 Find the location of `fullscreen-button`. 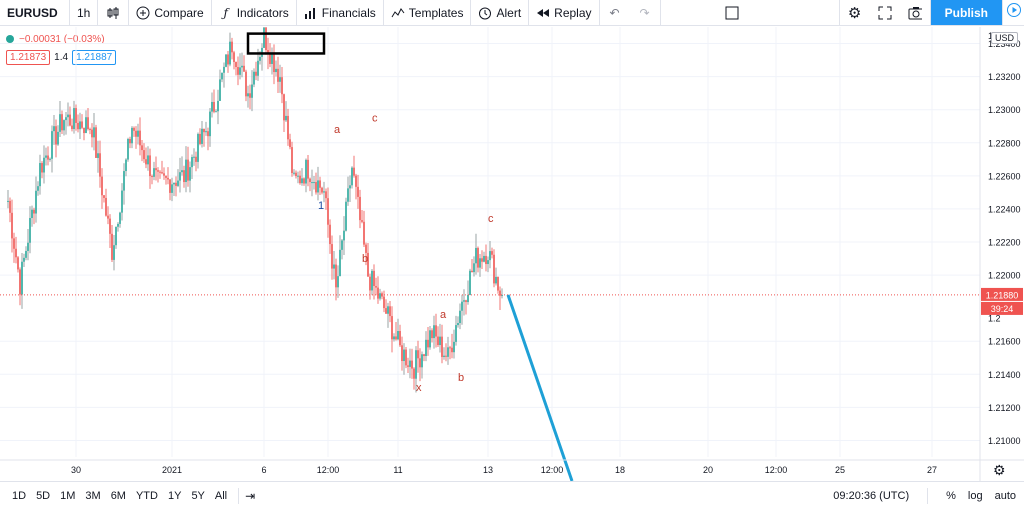

fullscreen-button is located at coordinates (885, 12).